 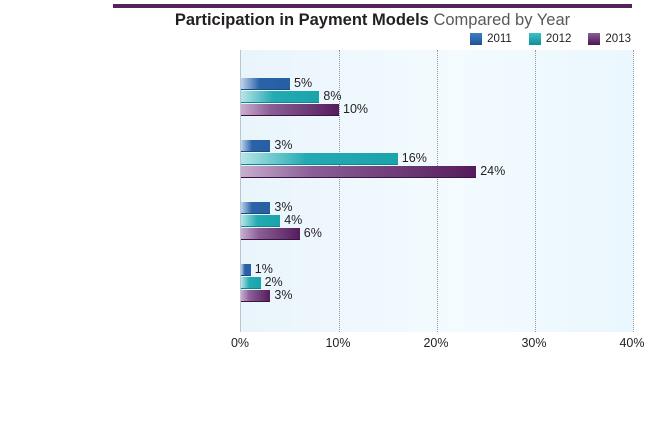 What do you see at coordinates (499, 39) in the screenshot?
I see `legend-label: 2011` at bounding box center [499, 39].